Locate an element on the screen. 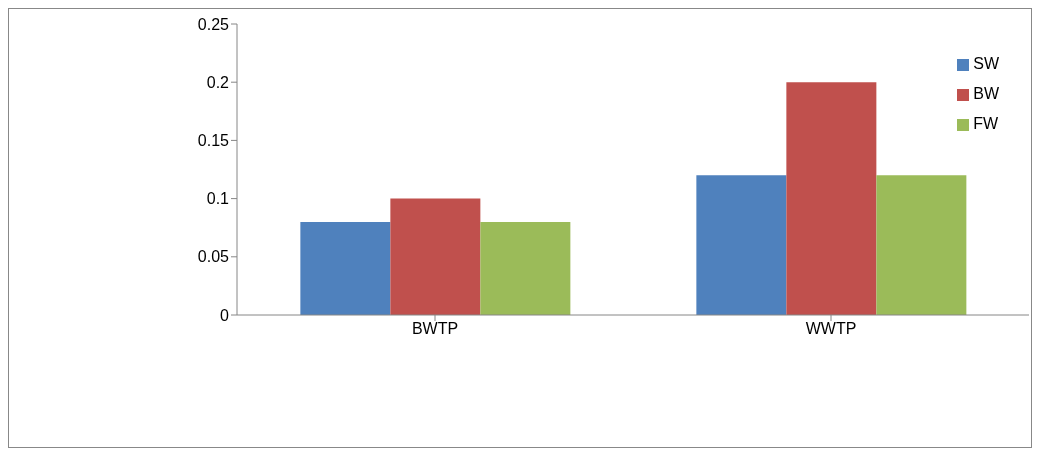 The width and height of the screenshot is (1040, 456). y-tick-label: 0.05 is located at coordinates (213, 257).